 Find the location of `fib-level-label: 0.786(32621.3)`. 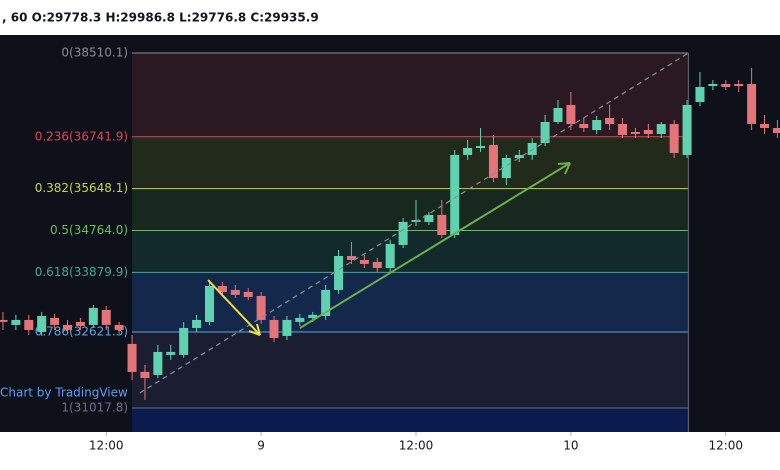

fib-level-label: 0.786(32621.3) is located at coordinates (81, 332).